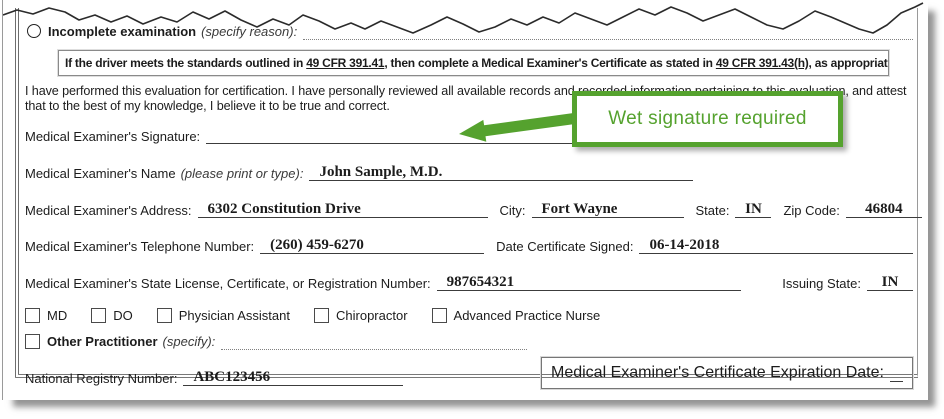 This screenshot has height=419, width=944. Describe the element at coordinates (762, 63) in the screenshot. I see `cfr-391-43h-reference: 49 CFR 391.43(h)` at that location.